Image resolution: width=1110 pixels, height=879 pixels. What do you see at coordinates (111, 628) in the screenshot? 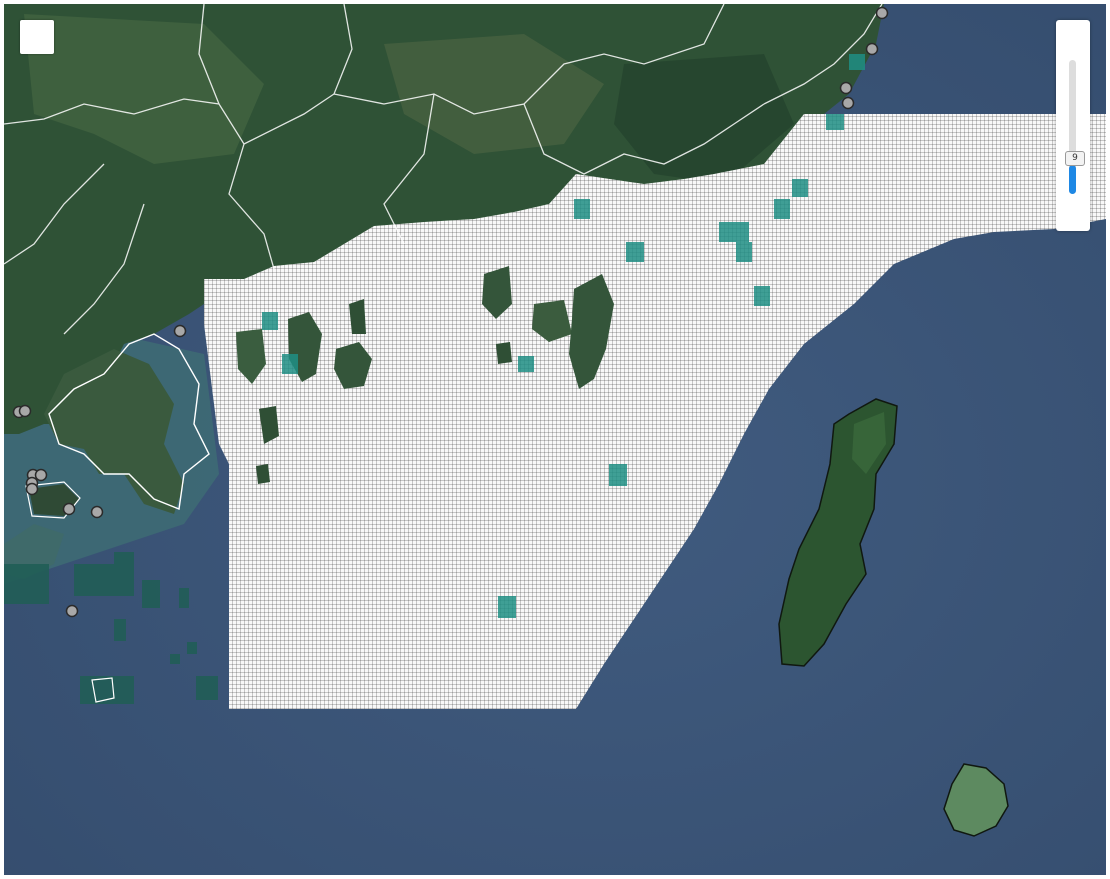
I see `southwest-cells` at bounding box center [111, 628].